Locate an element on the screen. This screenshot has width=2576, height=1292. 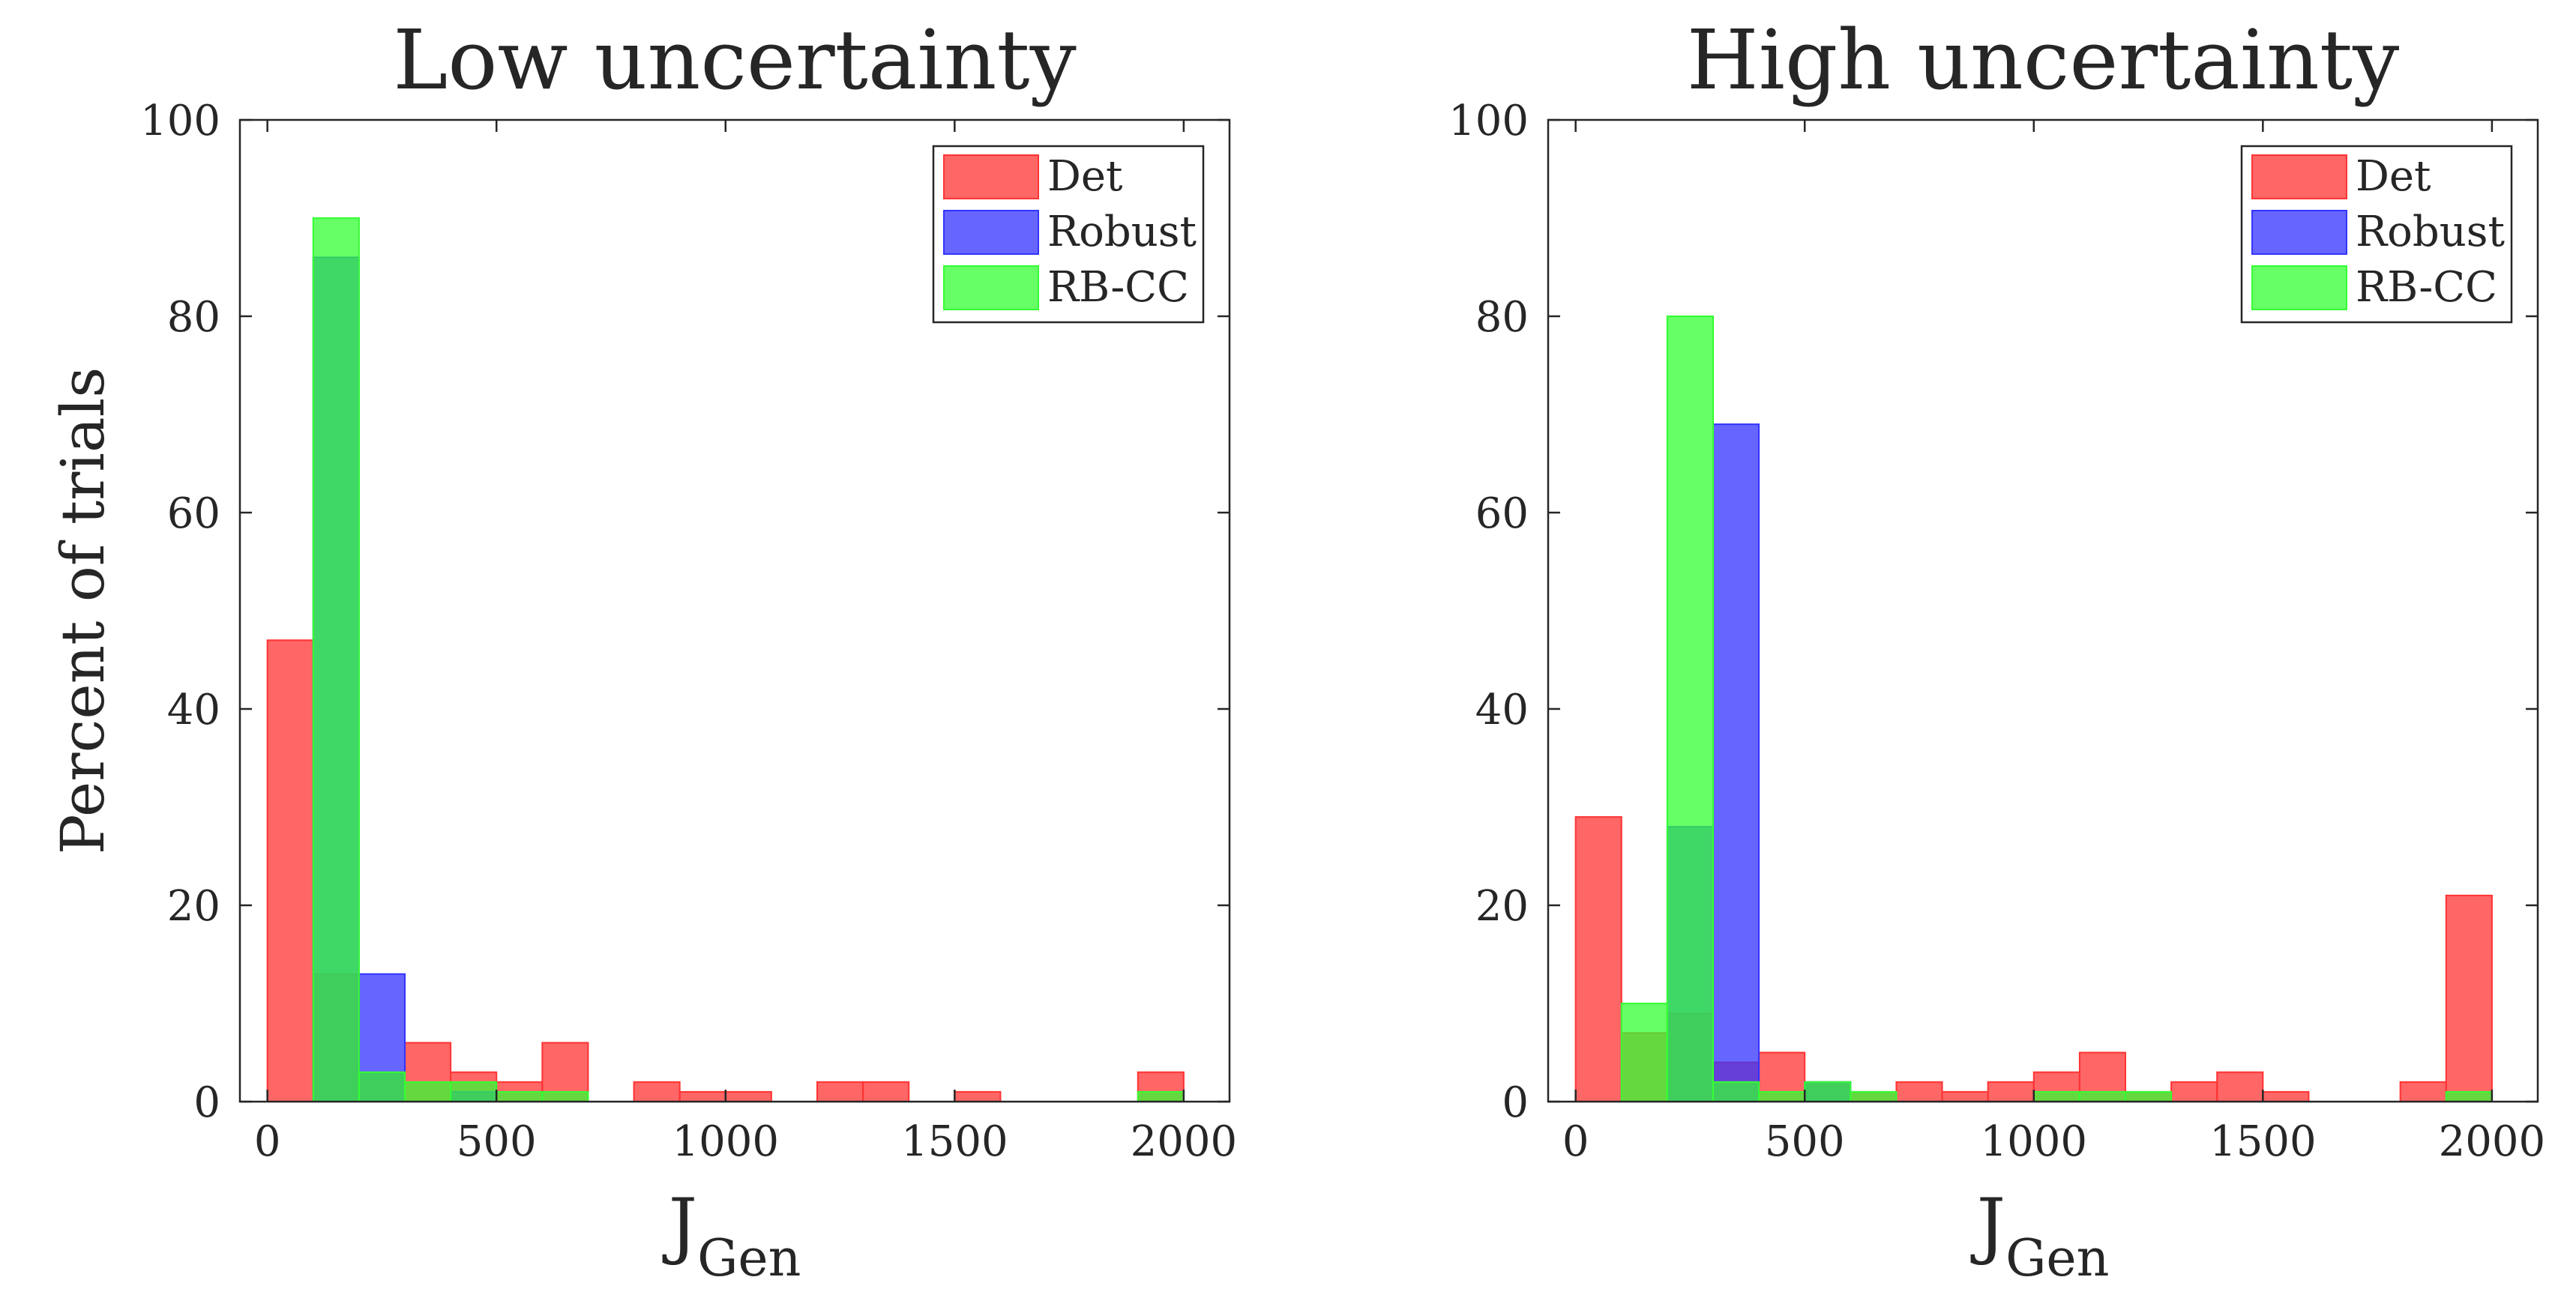
bar-det-bin-1900 is located at coordinates (2469, 998).